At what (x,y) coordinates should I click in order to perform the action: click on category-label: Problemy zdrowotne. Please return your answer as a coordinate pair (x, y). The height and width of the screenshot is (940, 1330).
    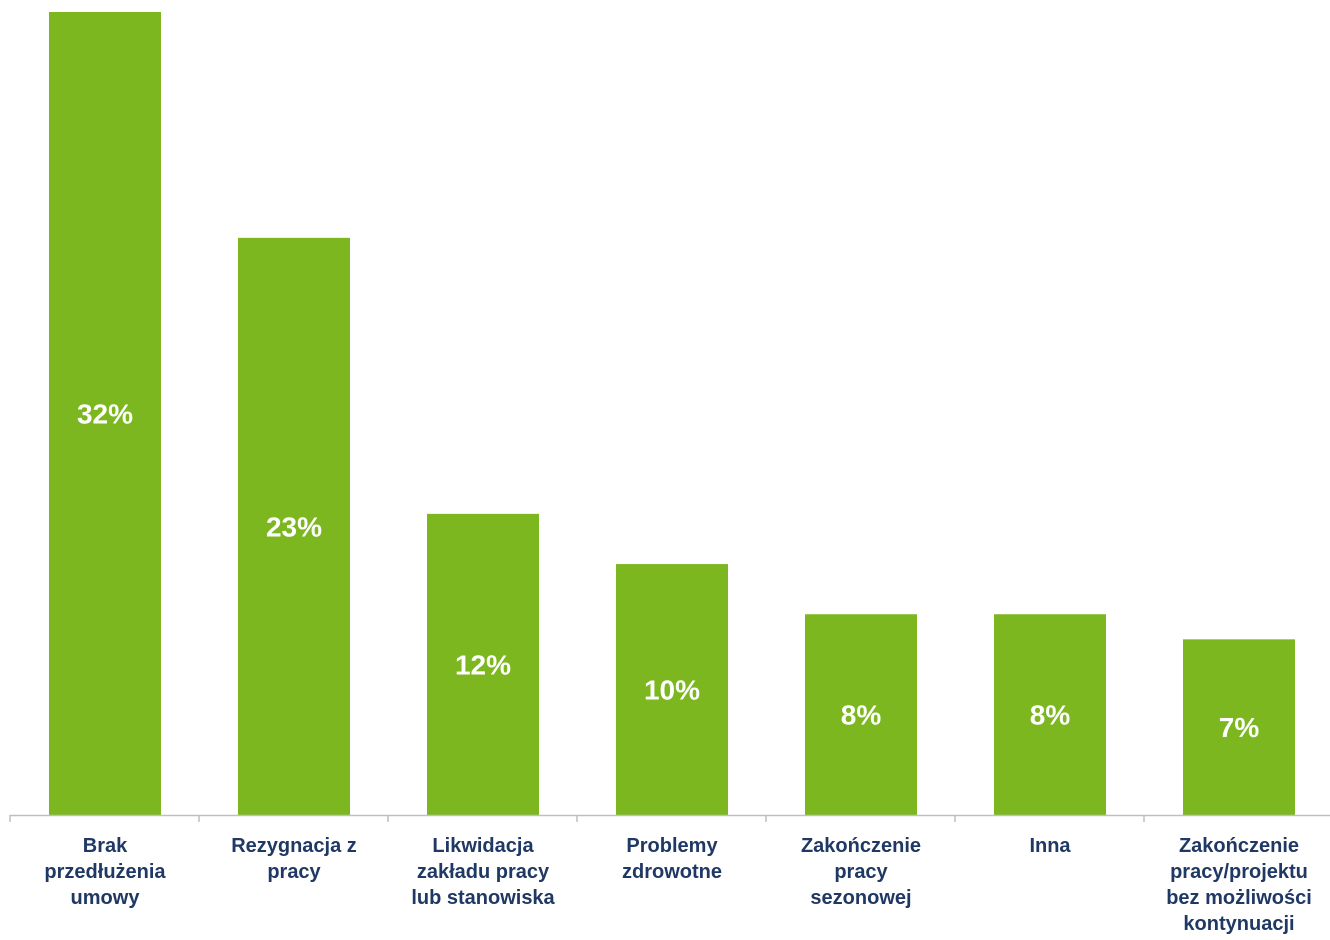
    Looking at the image, I should click on (672, 859).